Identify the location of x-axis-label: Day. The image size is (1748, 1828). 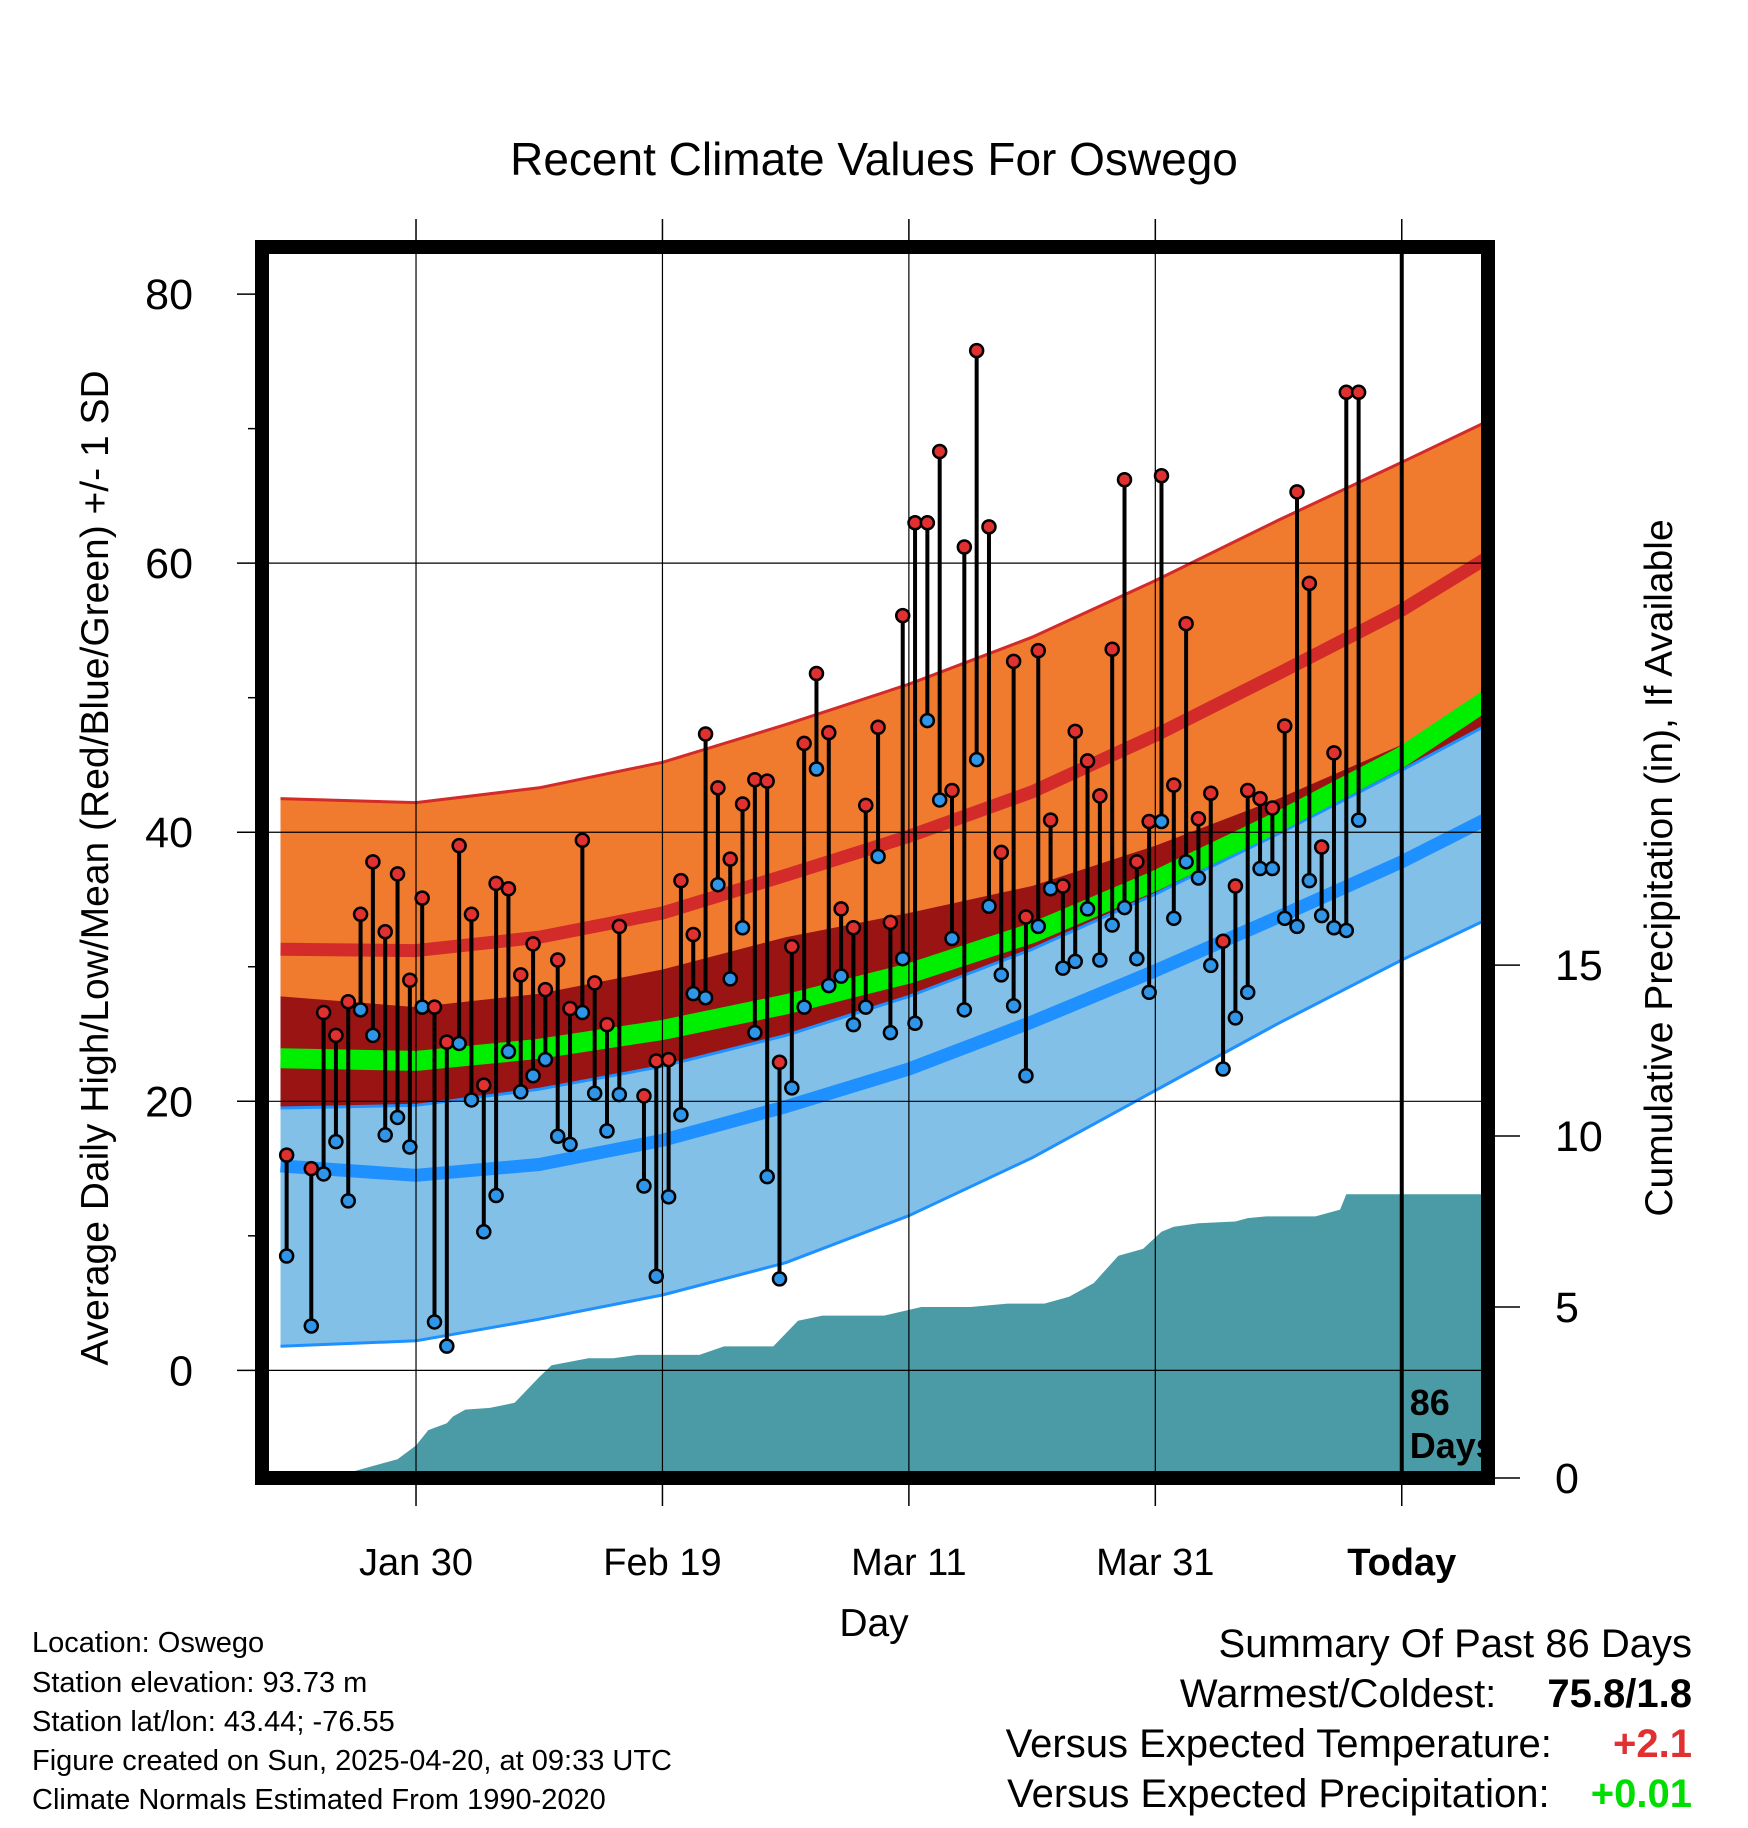
(874, 1623).